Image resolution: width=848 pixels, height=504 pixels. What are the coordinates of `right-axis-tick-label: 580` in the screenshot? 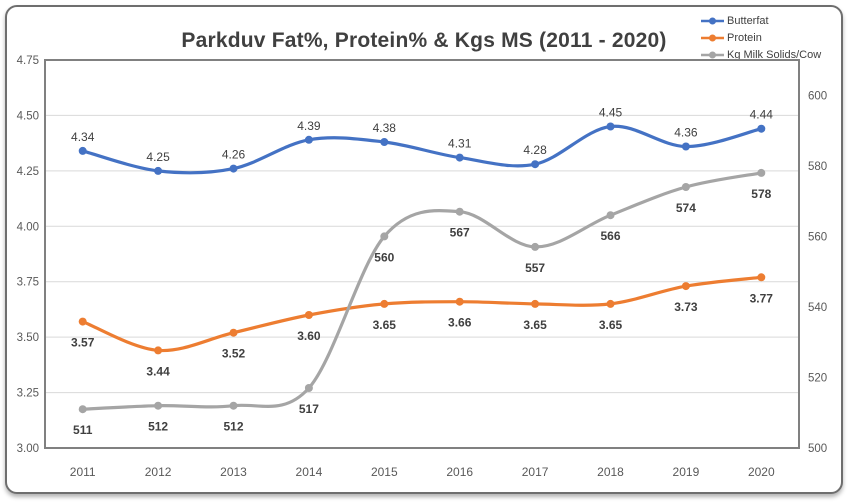 It's located at (817, 167).